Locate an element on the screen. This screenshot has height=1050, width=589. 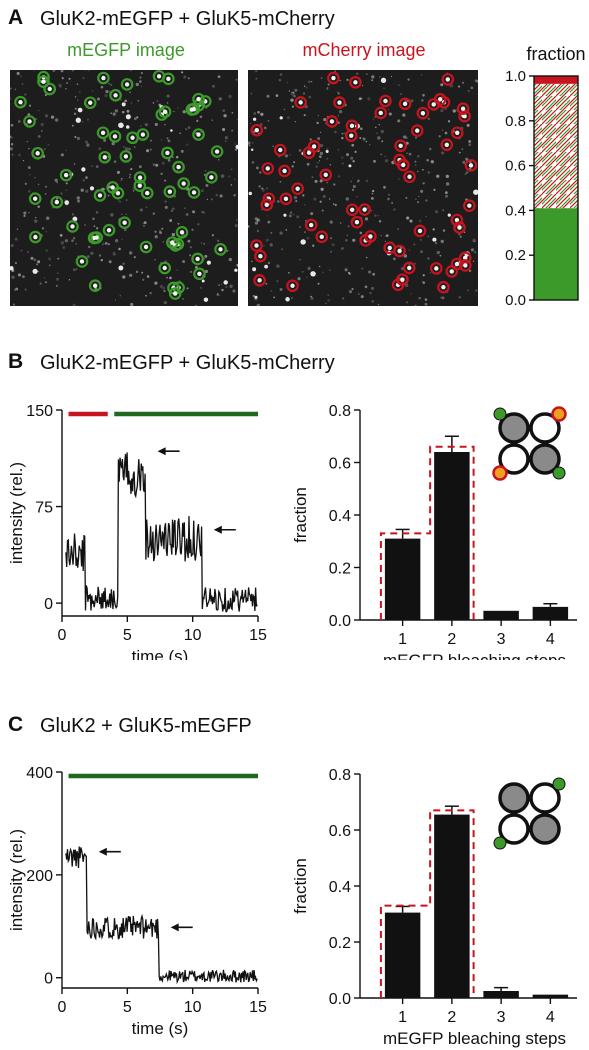
fraction-chart-title: fraction is located at coordinates (555, 54).